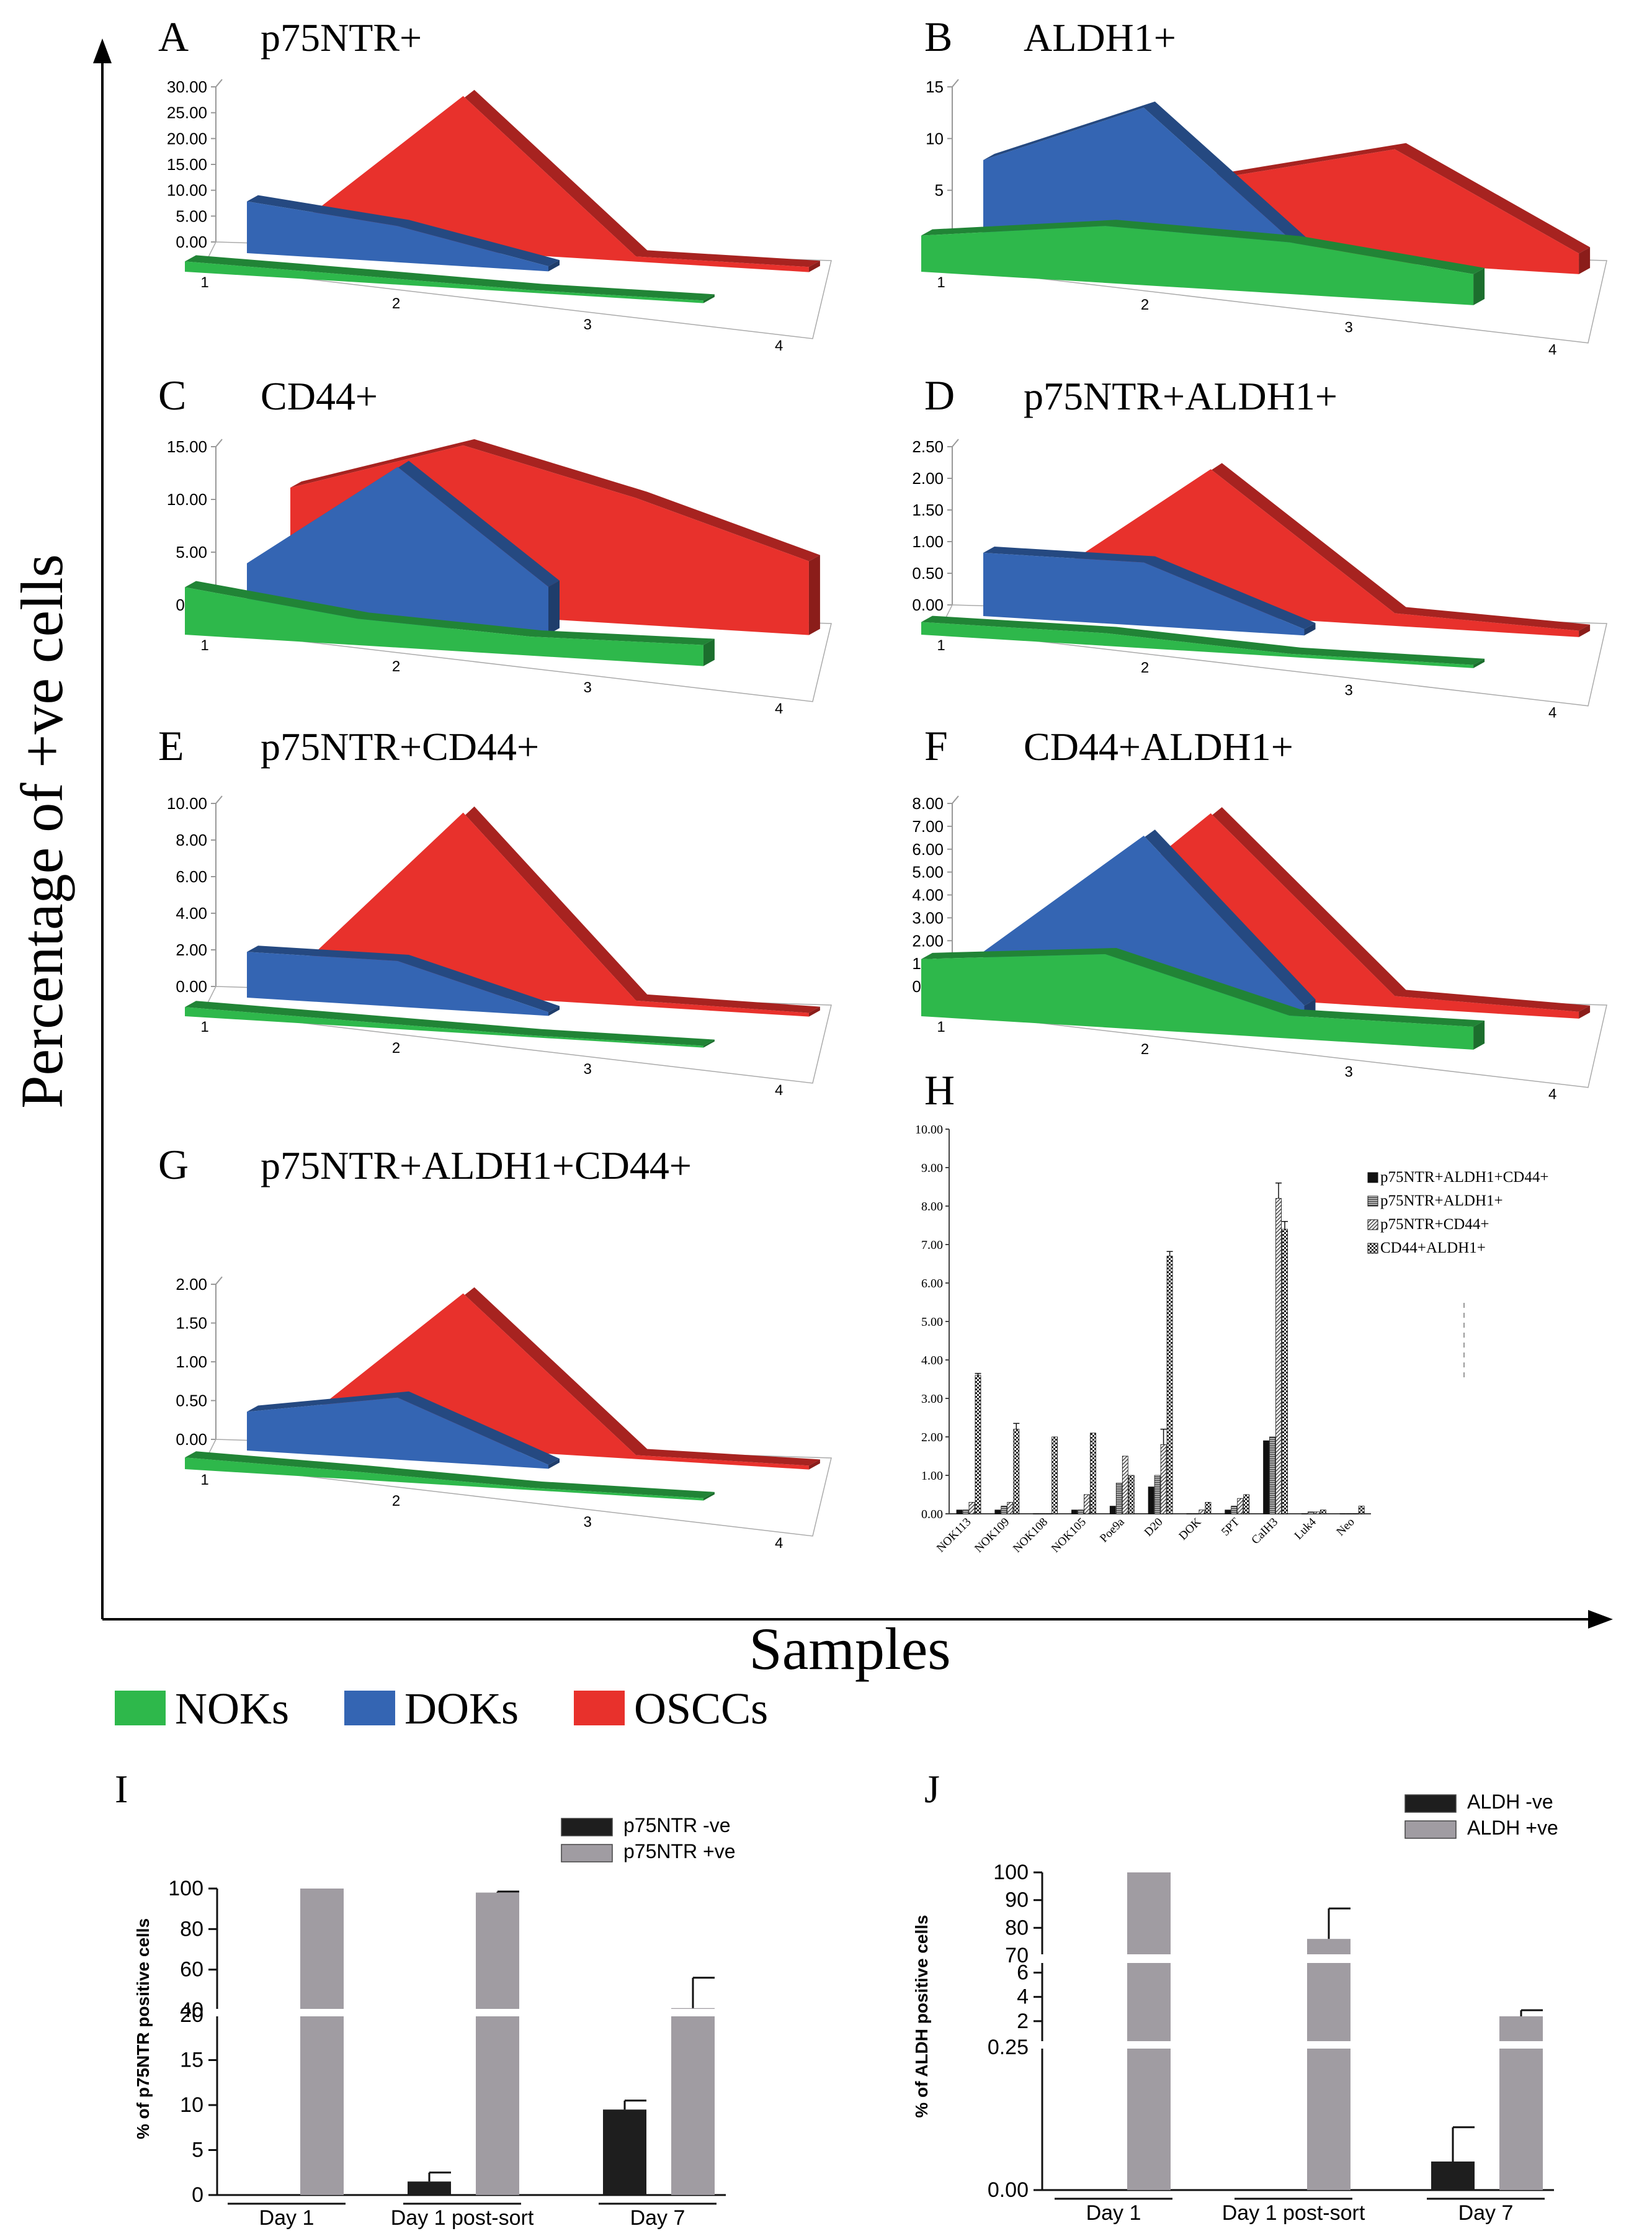  What do you see at coordinates (173, 36) in the screenshot?
I see `panel-letter: A` at bounding box center [173, 36].